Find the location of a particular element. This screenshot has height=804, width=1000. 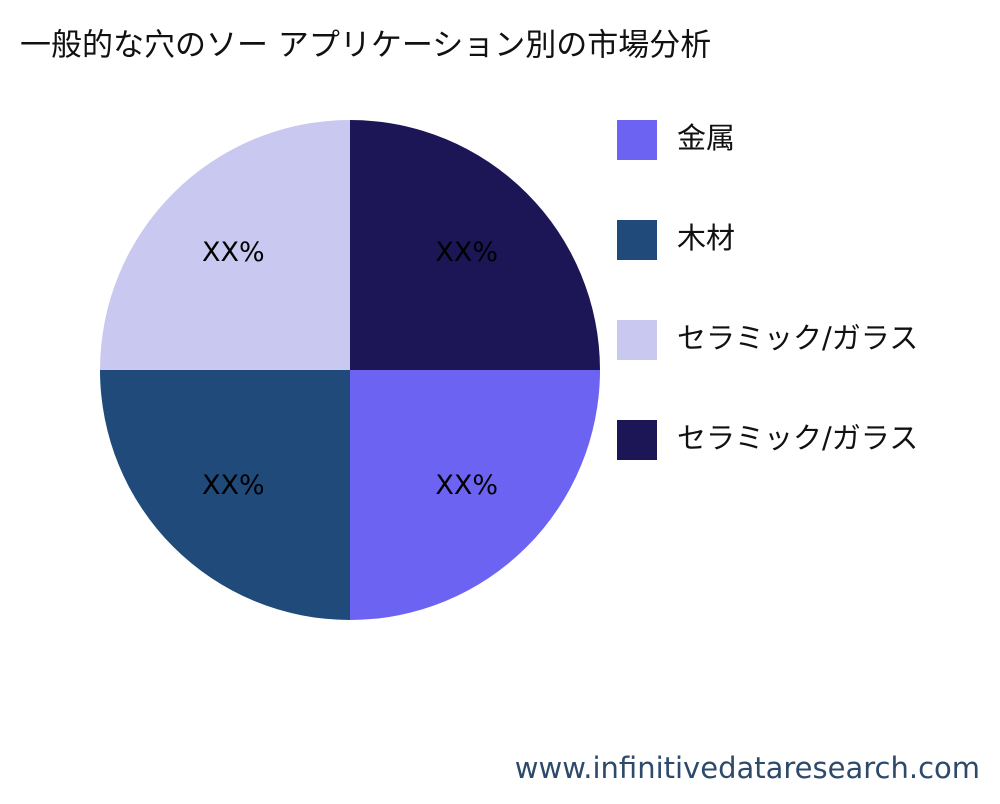

legend-label: 金属 is located at coordinates (706, 138).